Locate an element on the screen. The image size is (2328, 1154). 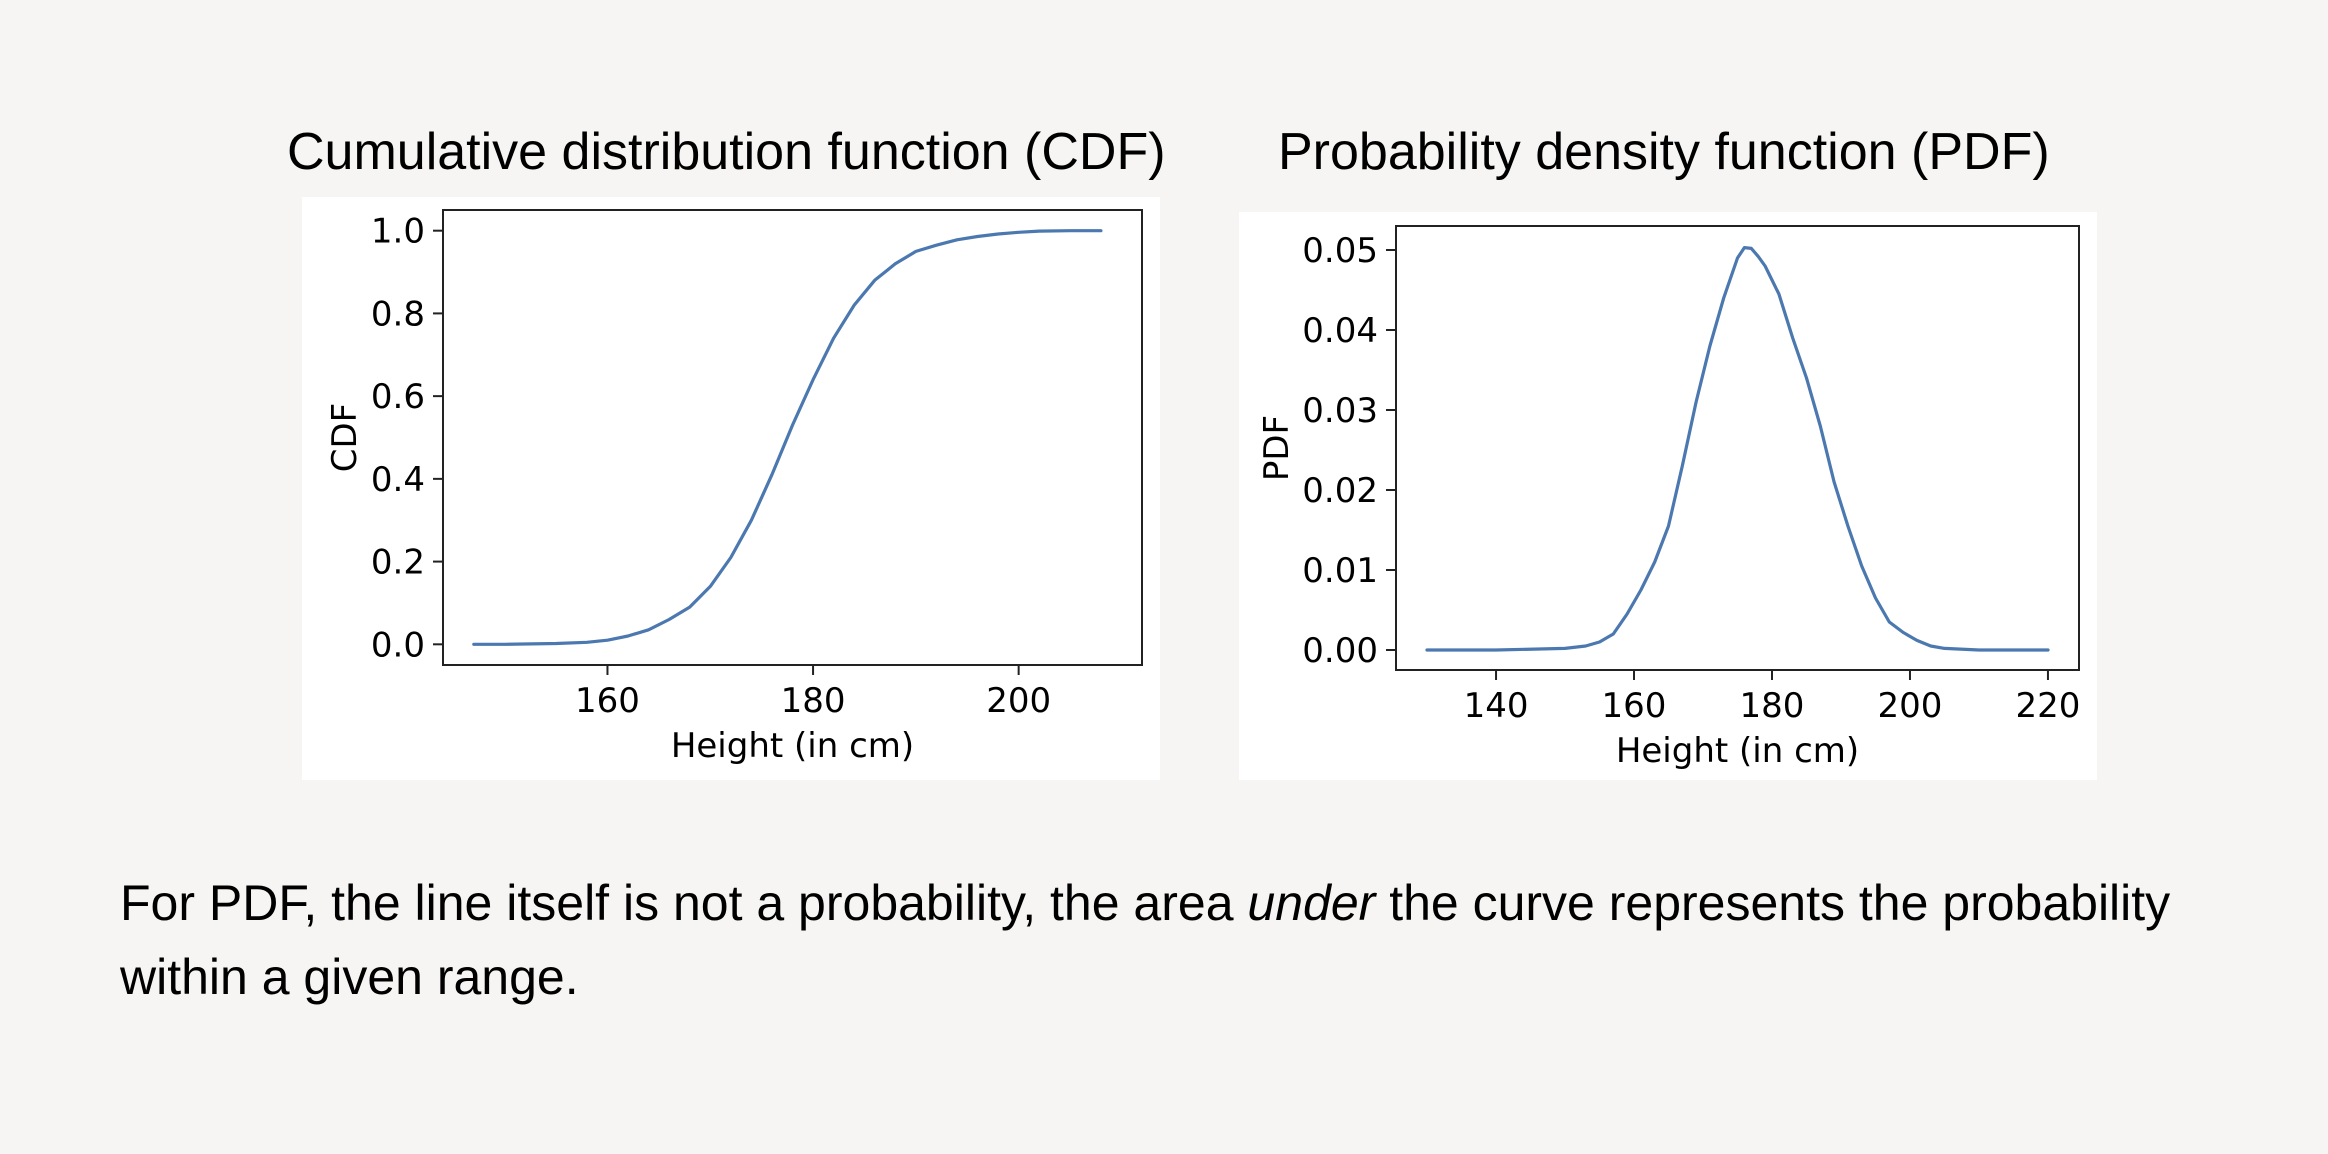
pdf-ytick-label: 0.03 is located at coordinates (1340, 411).